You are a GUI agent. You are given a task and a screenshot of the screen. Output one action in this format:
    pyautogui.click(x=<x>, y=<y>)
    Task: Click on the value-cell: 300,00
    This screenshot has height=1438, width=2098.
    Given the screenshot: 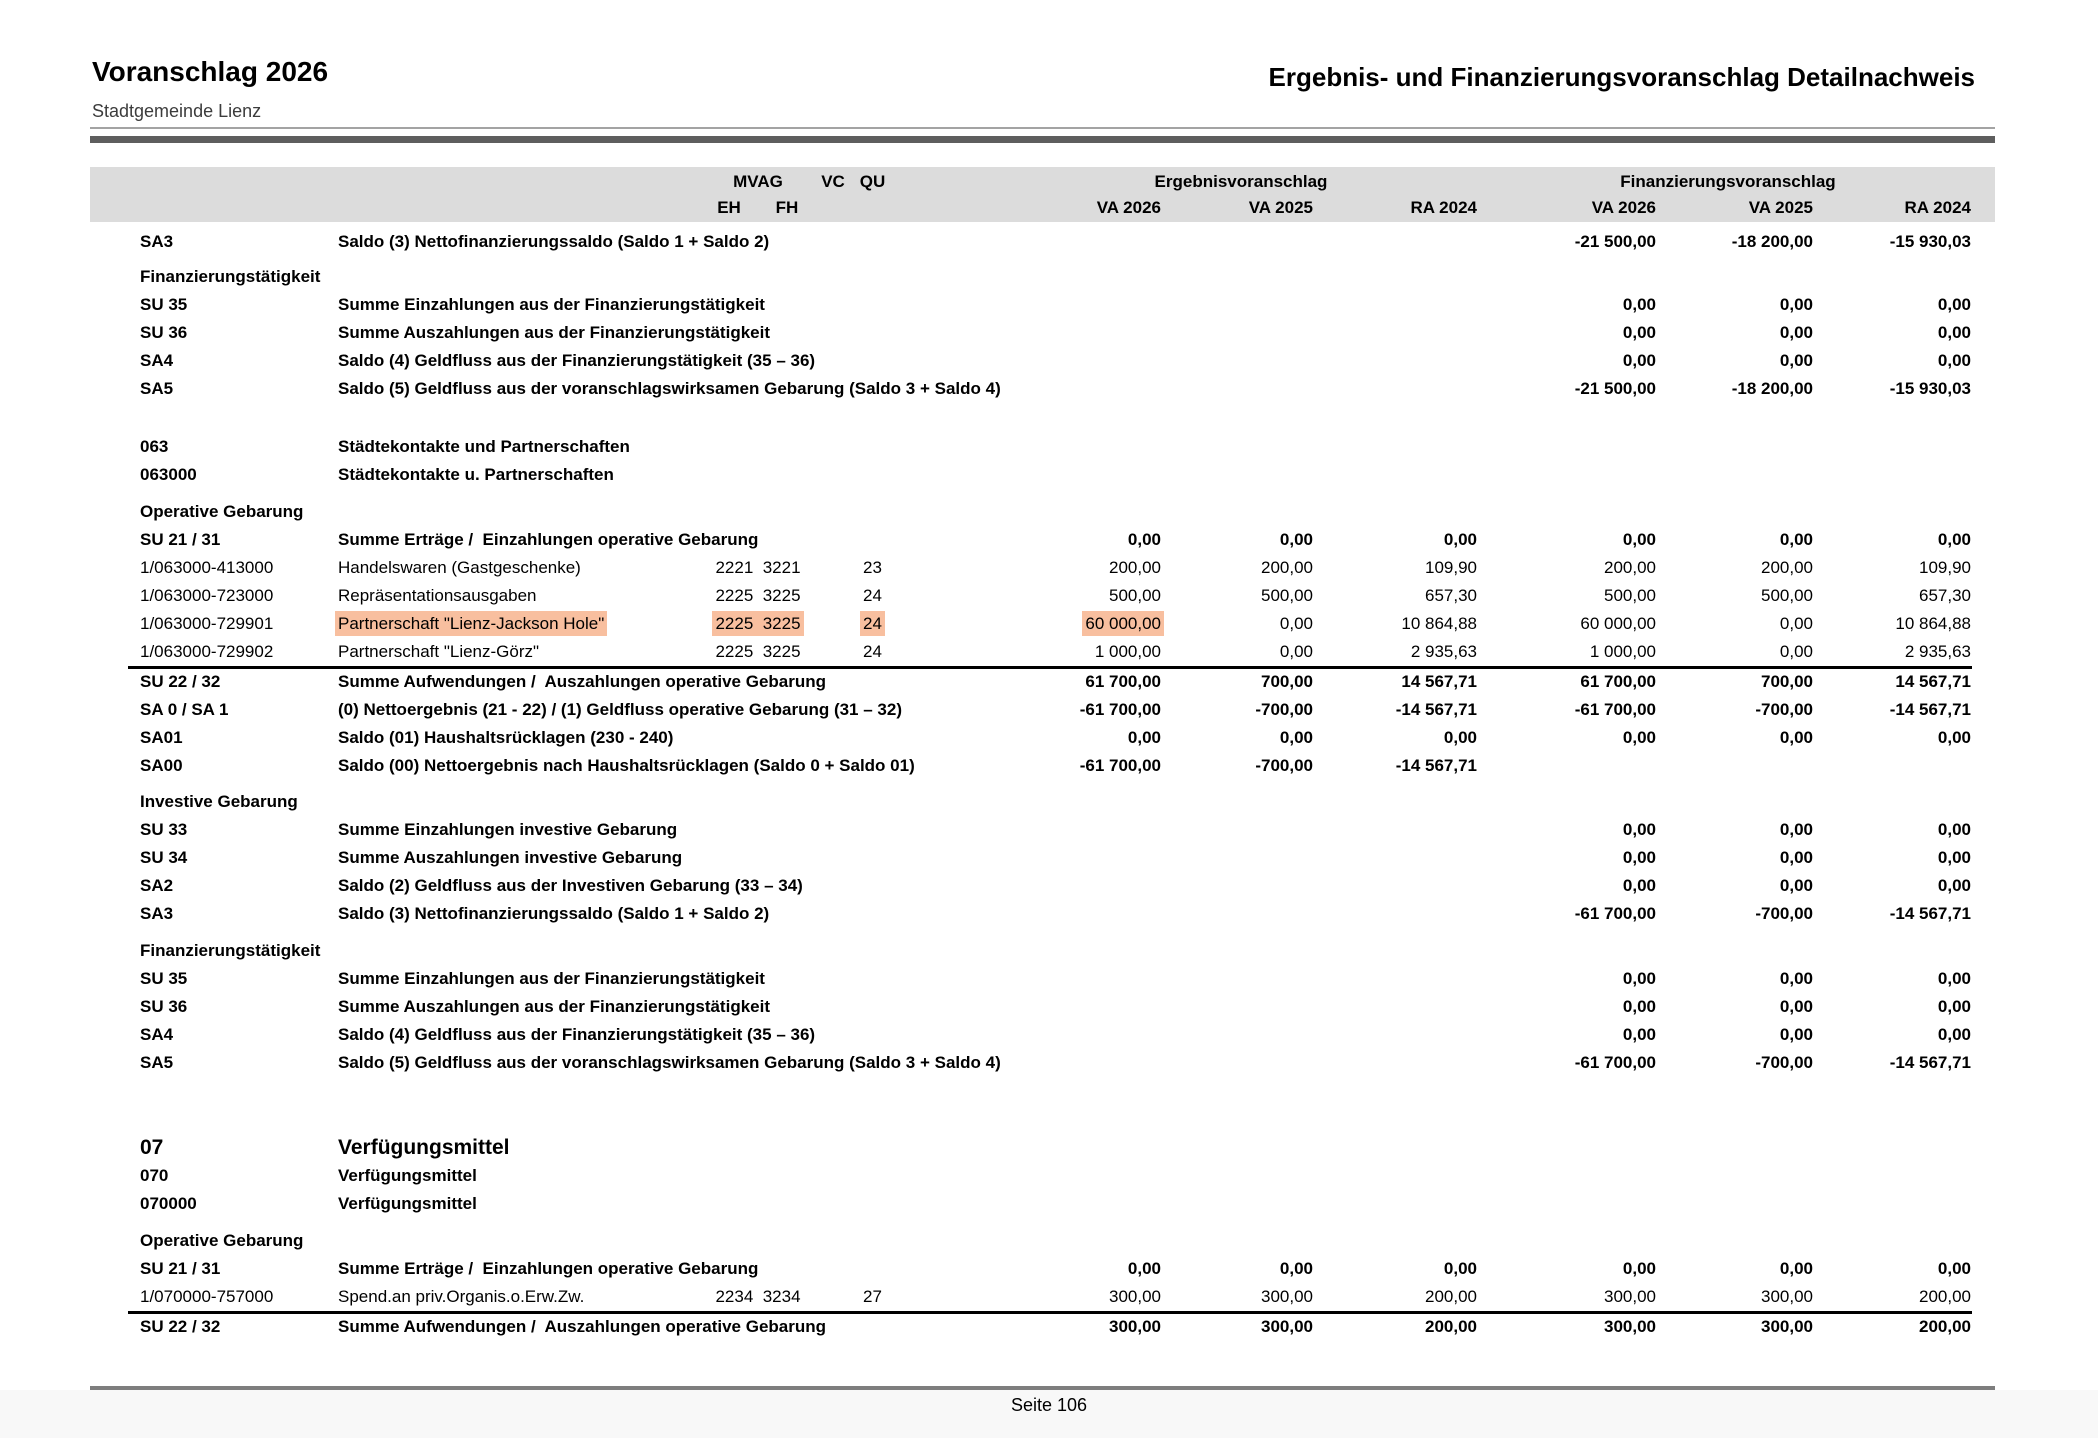 What is the action you would take?
    pyautogui.click(x=1738, y=1297)
    